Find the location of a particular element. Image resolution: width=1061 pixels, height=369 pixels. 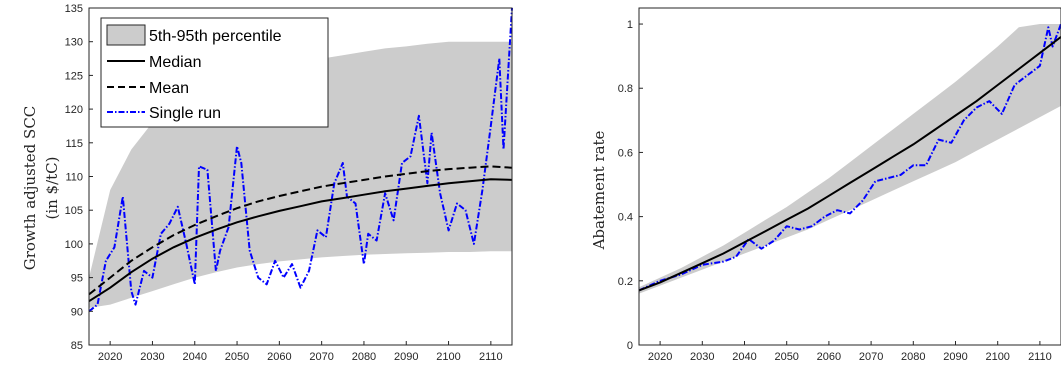

left-y-label-line2: (in $/tC) is located at coordinates (52, 187).